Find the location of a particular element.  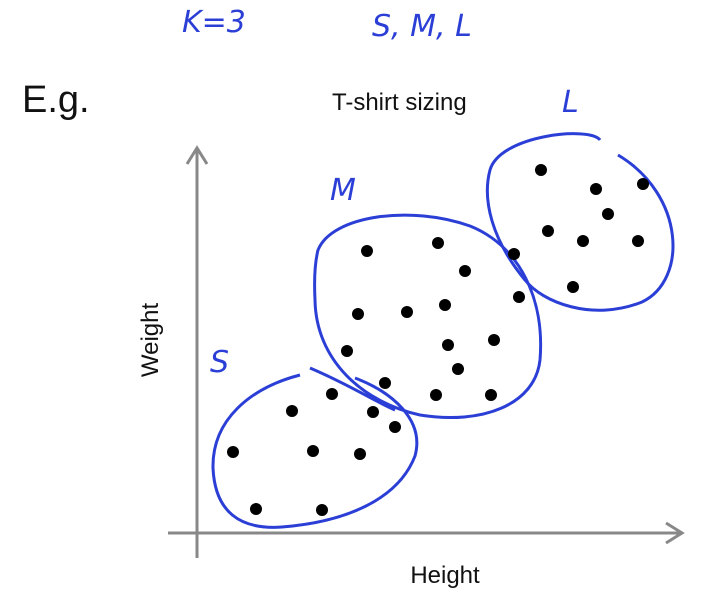

y-axis is located at coordinates (197, 351).